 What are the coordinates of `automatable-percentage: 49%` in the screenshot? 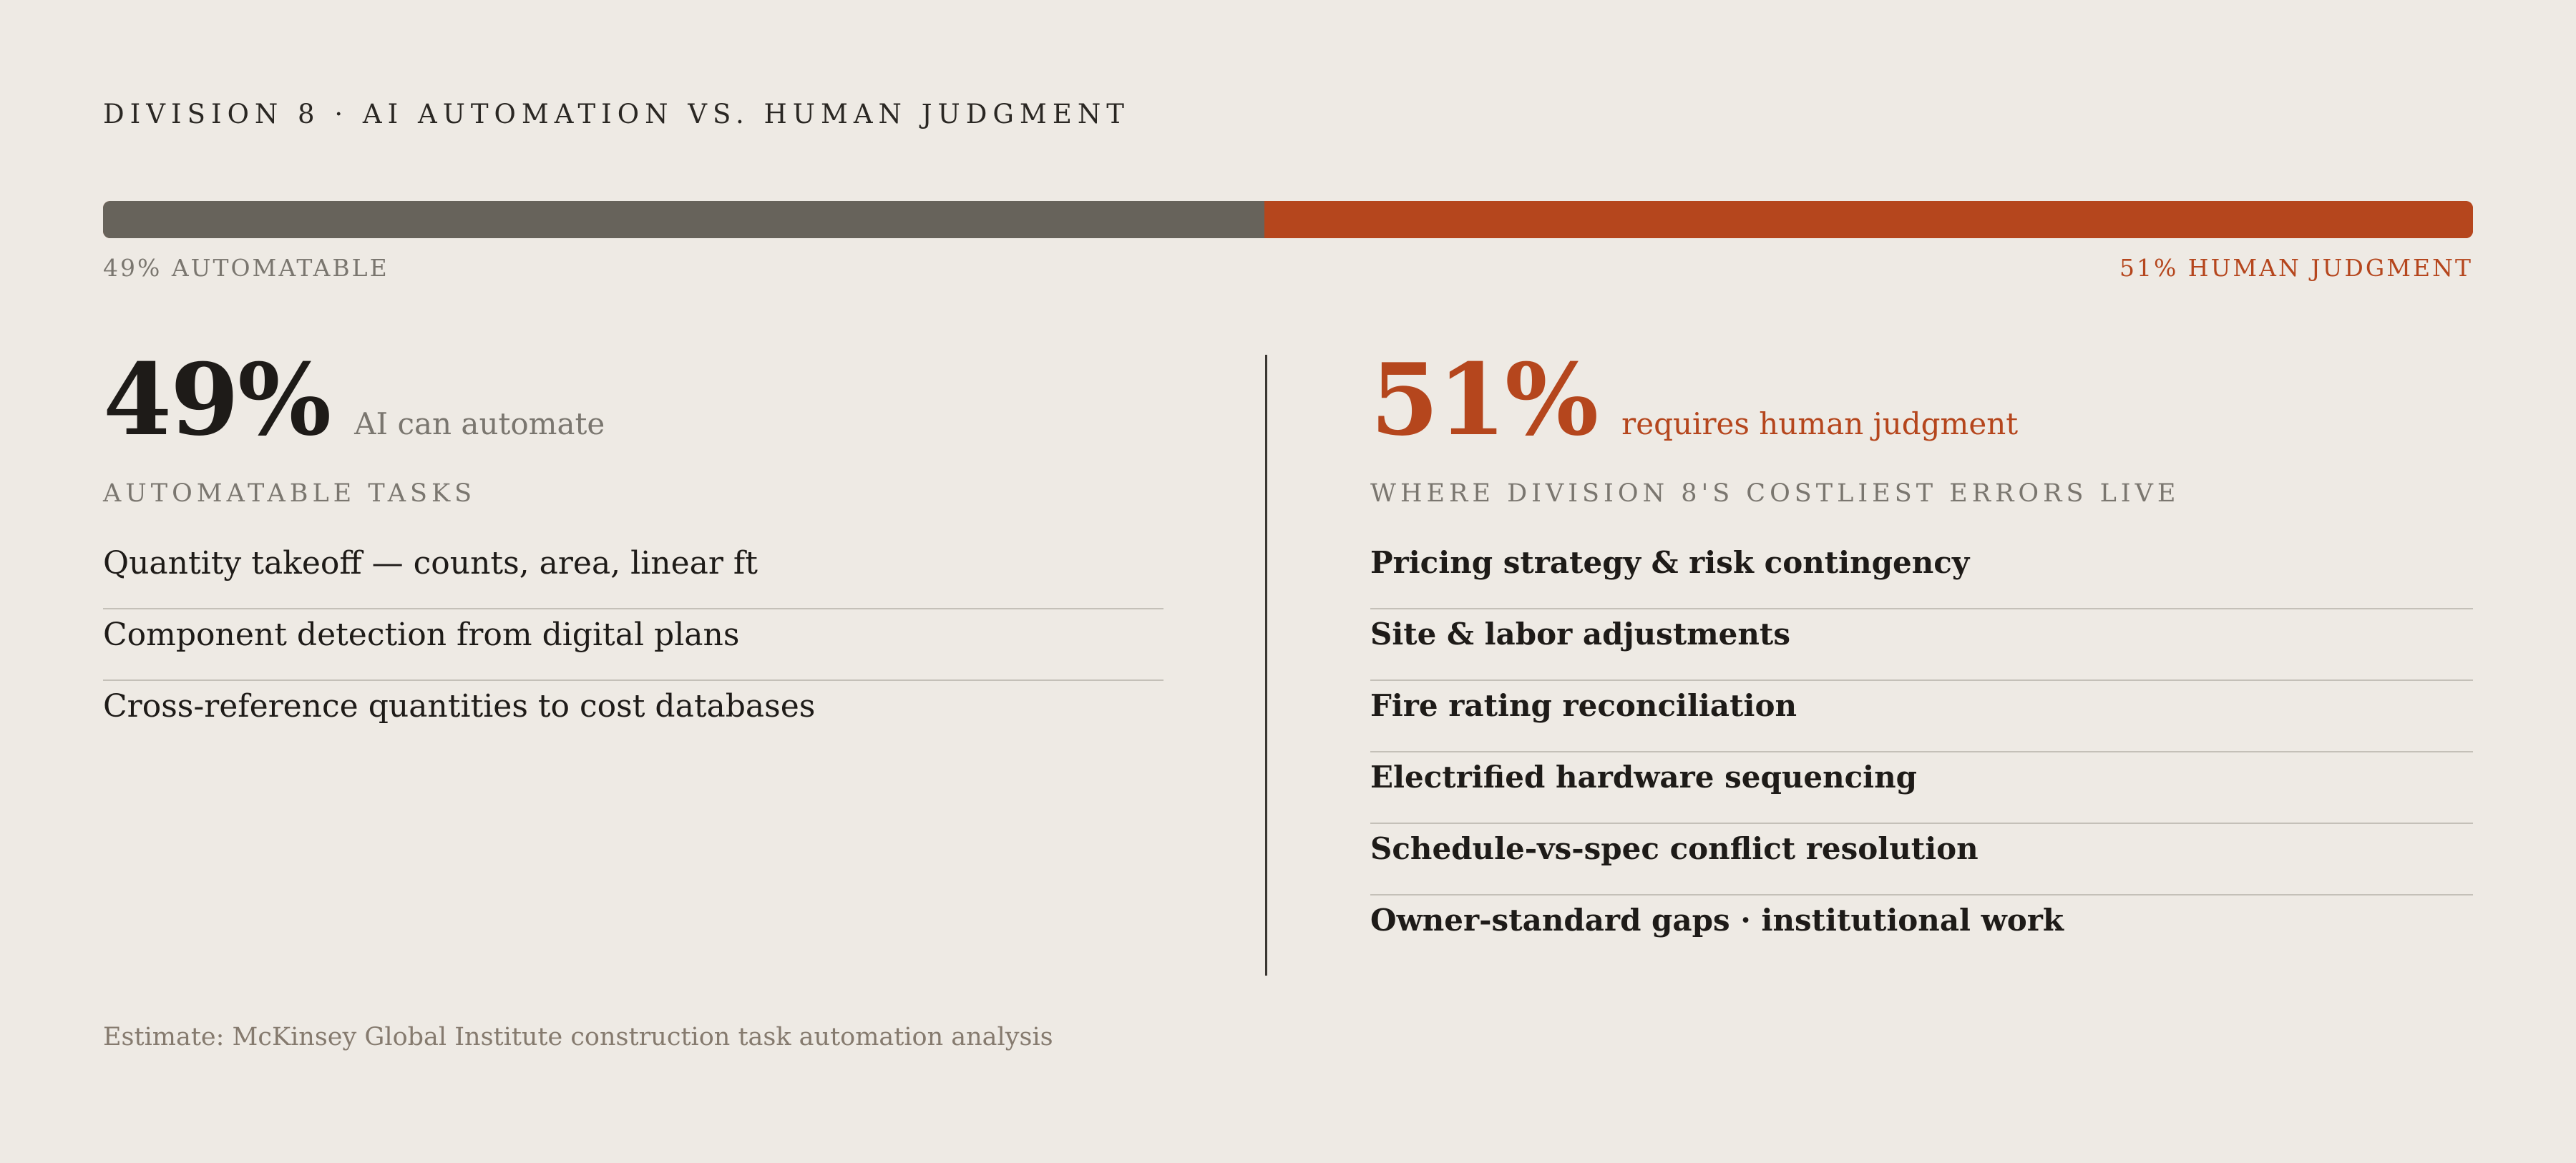 It's located at (217, 399).